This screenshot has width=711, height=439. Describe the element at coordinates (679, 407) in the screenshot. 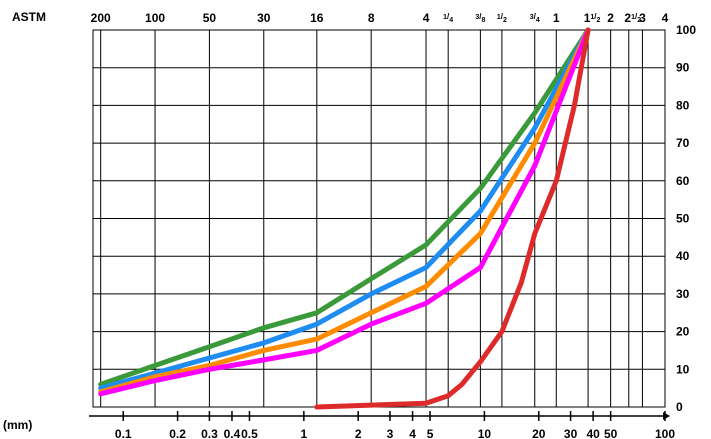

I see `y-tick-label: 0` at that location.